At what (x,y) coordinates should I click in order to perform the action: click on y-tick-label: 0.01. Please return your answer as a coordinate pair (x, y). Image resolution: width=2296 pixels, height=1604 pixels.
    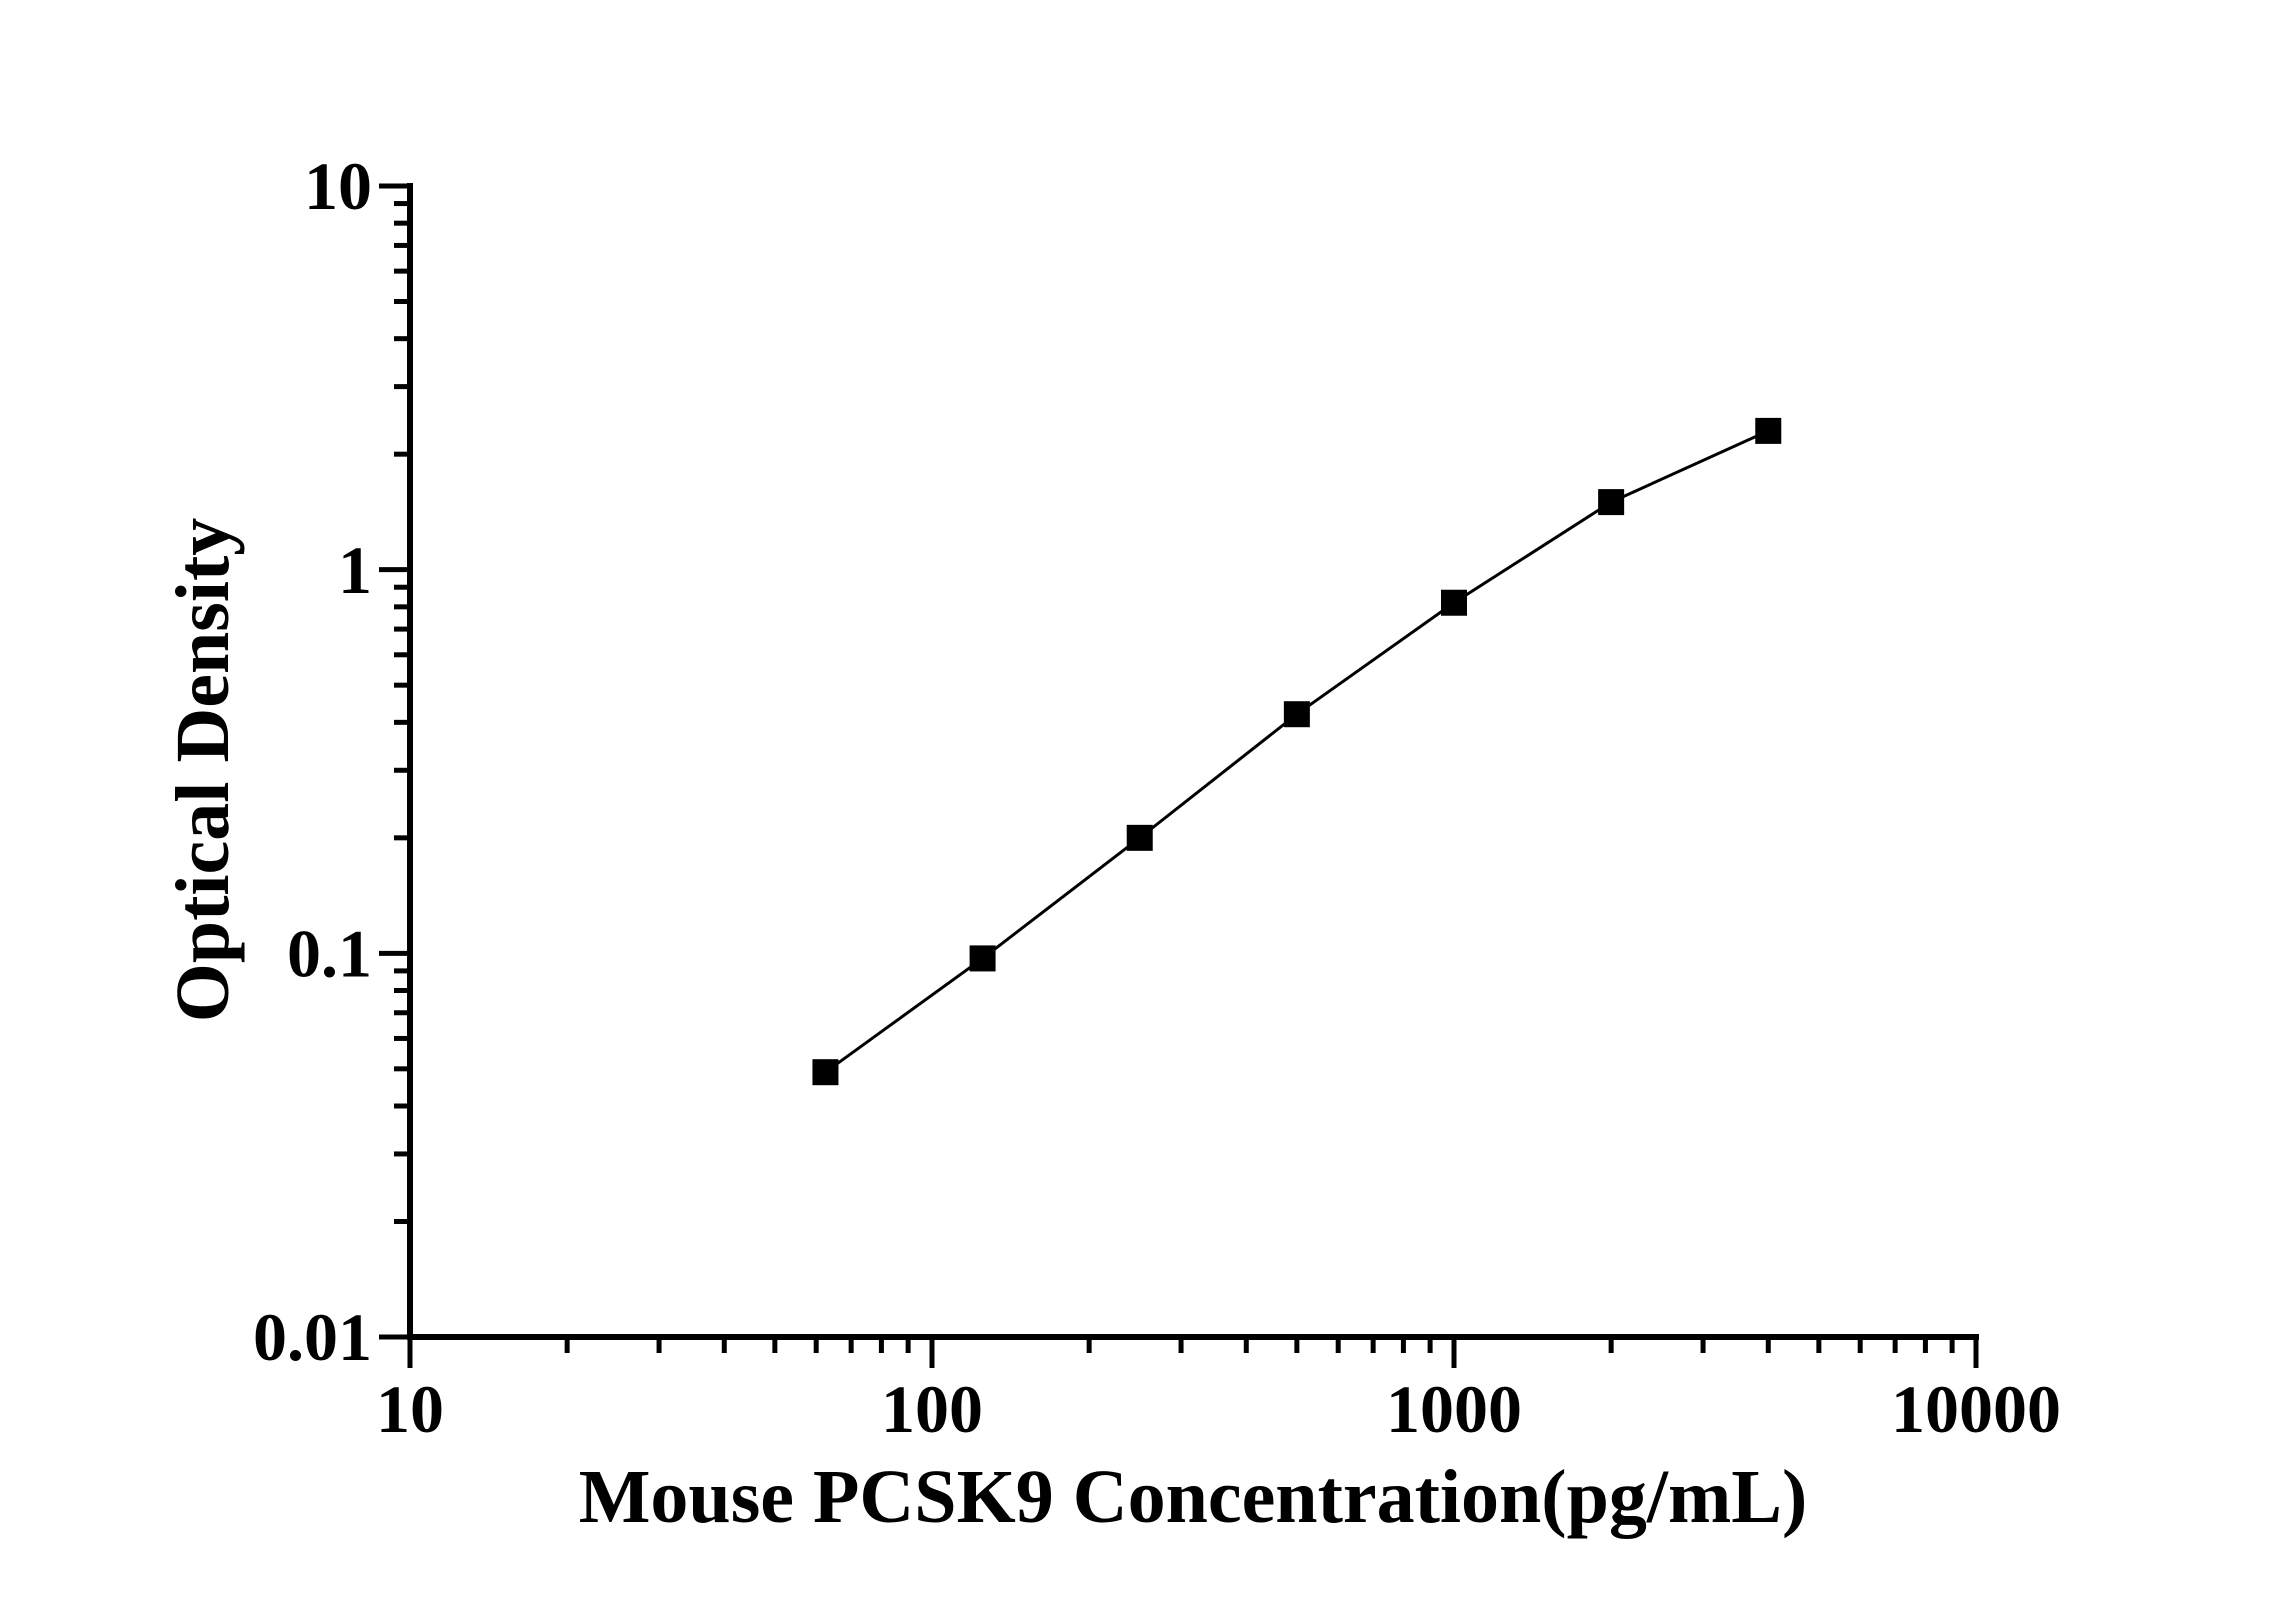
    Looking at the image, I should click on (312, 1337).